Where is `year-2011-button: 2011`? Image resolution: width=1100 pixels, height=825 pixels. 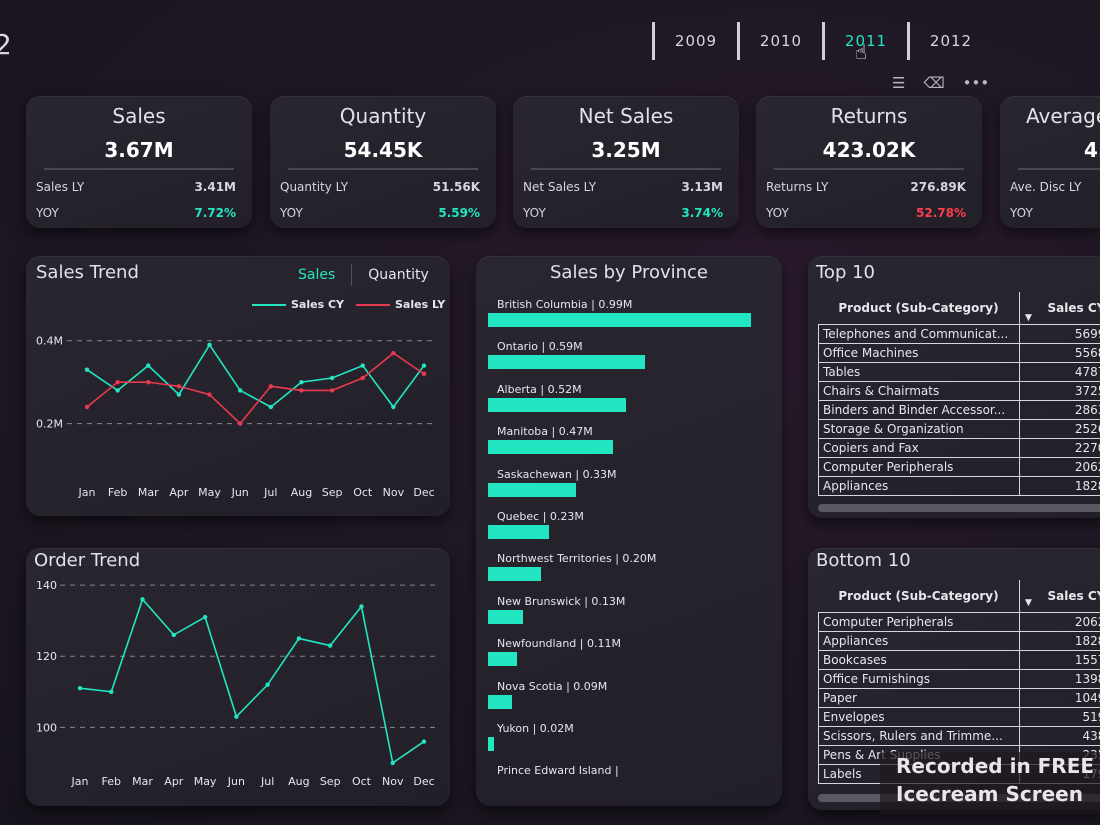 year-2011-button: 2011 is located at coordinates (864, 41).